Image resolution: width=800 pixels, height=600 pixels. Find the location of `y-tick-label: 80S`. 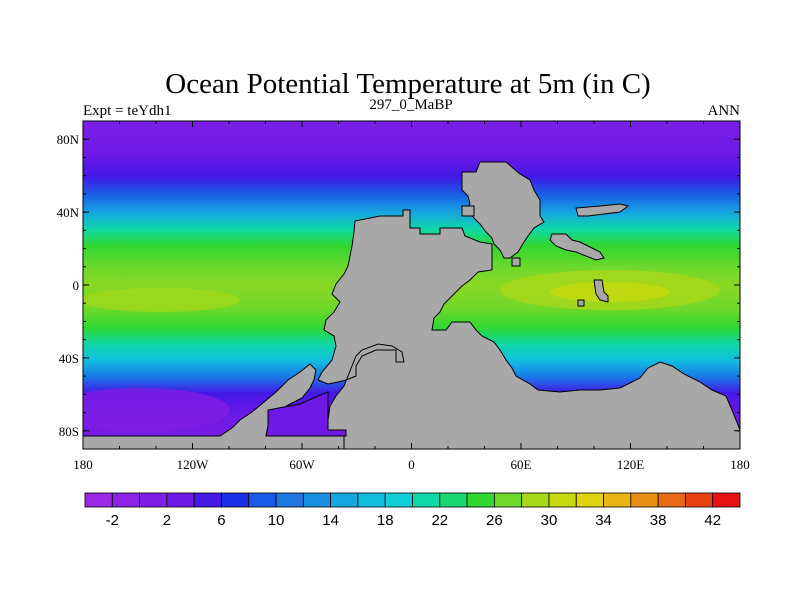

y-tick-label: 80S is located at coordinates (69, 431).